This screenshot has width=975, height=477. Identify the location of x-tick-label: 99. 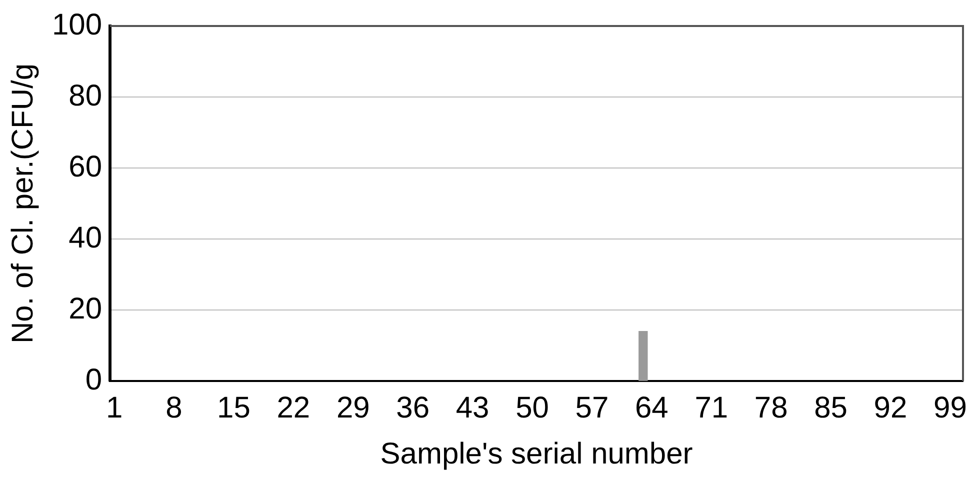
(950, 407).